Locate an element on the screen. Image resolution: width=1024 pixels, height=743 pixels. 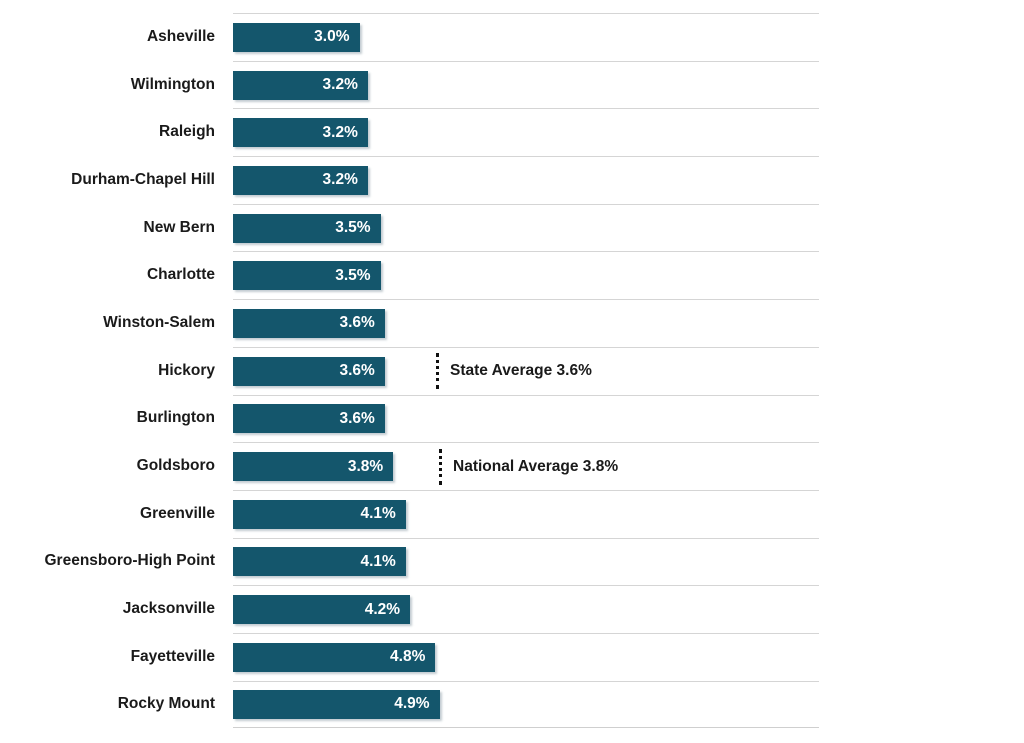
bar-row: Rocky Mount 4.9% is located at coordinates (410, 704).